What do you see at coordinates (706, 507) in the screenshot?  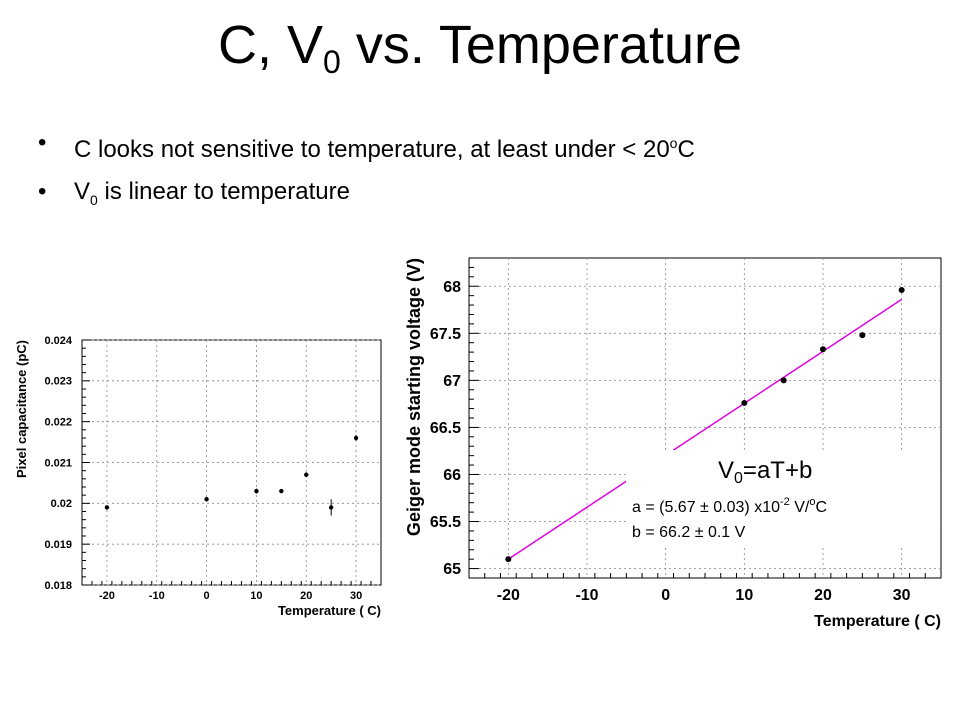 I see `annotation-a-part: a = (5.67 ± 0.03) x10` at bounding box center [706, 507].